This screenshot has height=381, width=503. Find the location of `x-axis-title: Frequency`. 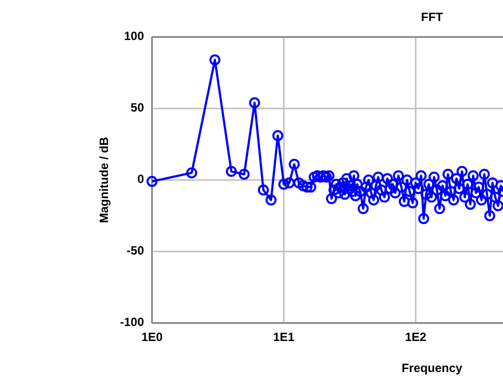

x-axis-title: Frequency is located at coordinates (432, 368).